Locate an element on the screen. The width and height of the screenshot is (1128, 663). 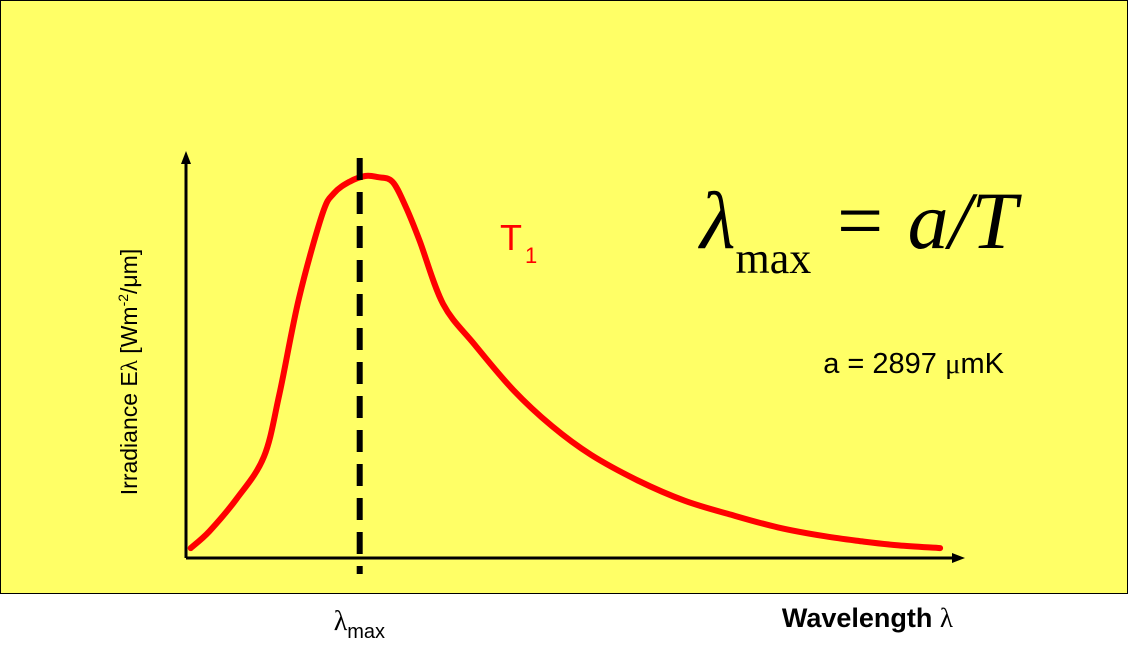
x-tick-subscript: max is located at coordinates (366, 632).